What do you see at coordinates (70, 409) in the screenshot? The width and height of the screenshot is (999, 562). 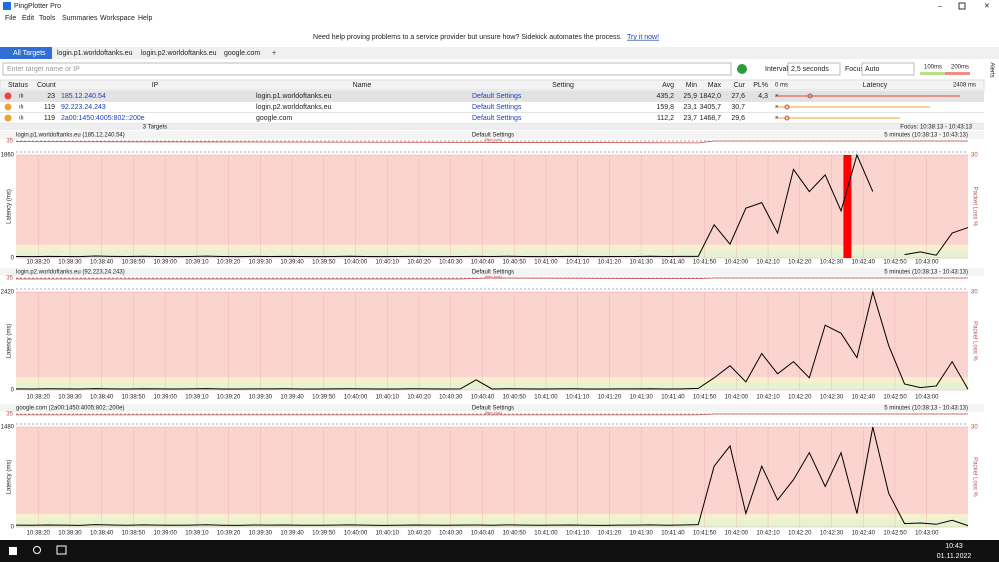 I see `graph-title: google.com (2a00:1450:4005:802::200e)` at bounding box center [70, 409].